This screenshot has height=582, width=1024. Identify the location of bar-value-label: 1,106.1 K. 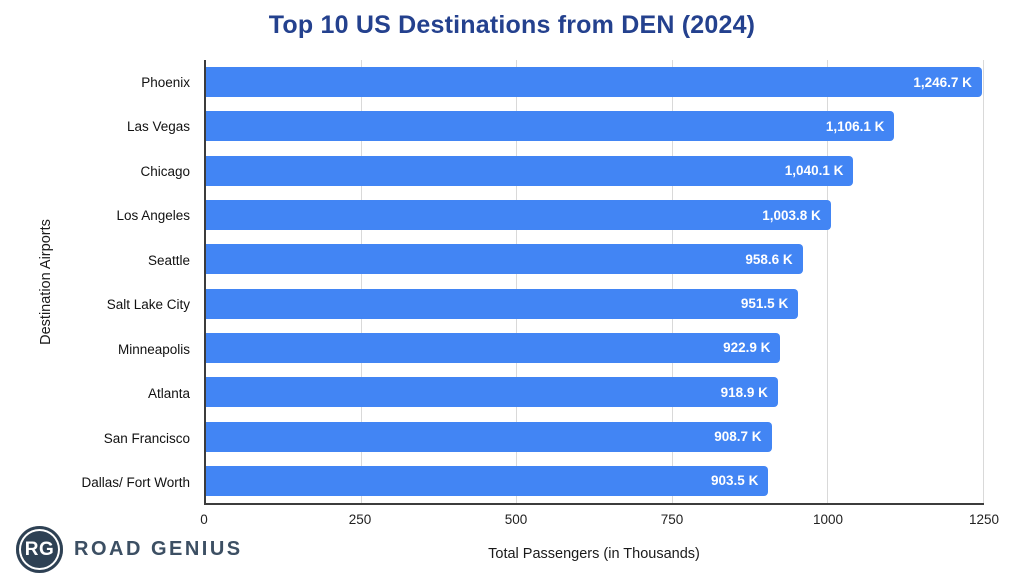
(855, 126).